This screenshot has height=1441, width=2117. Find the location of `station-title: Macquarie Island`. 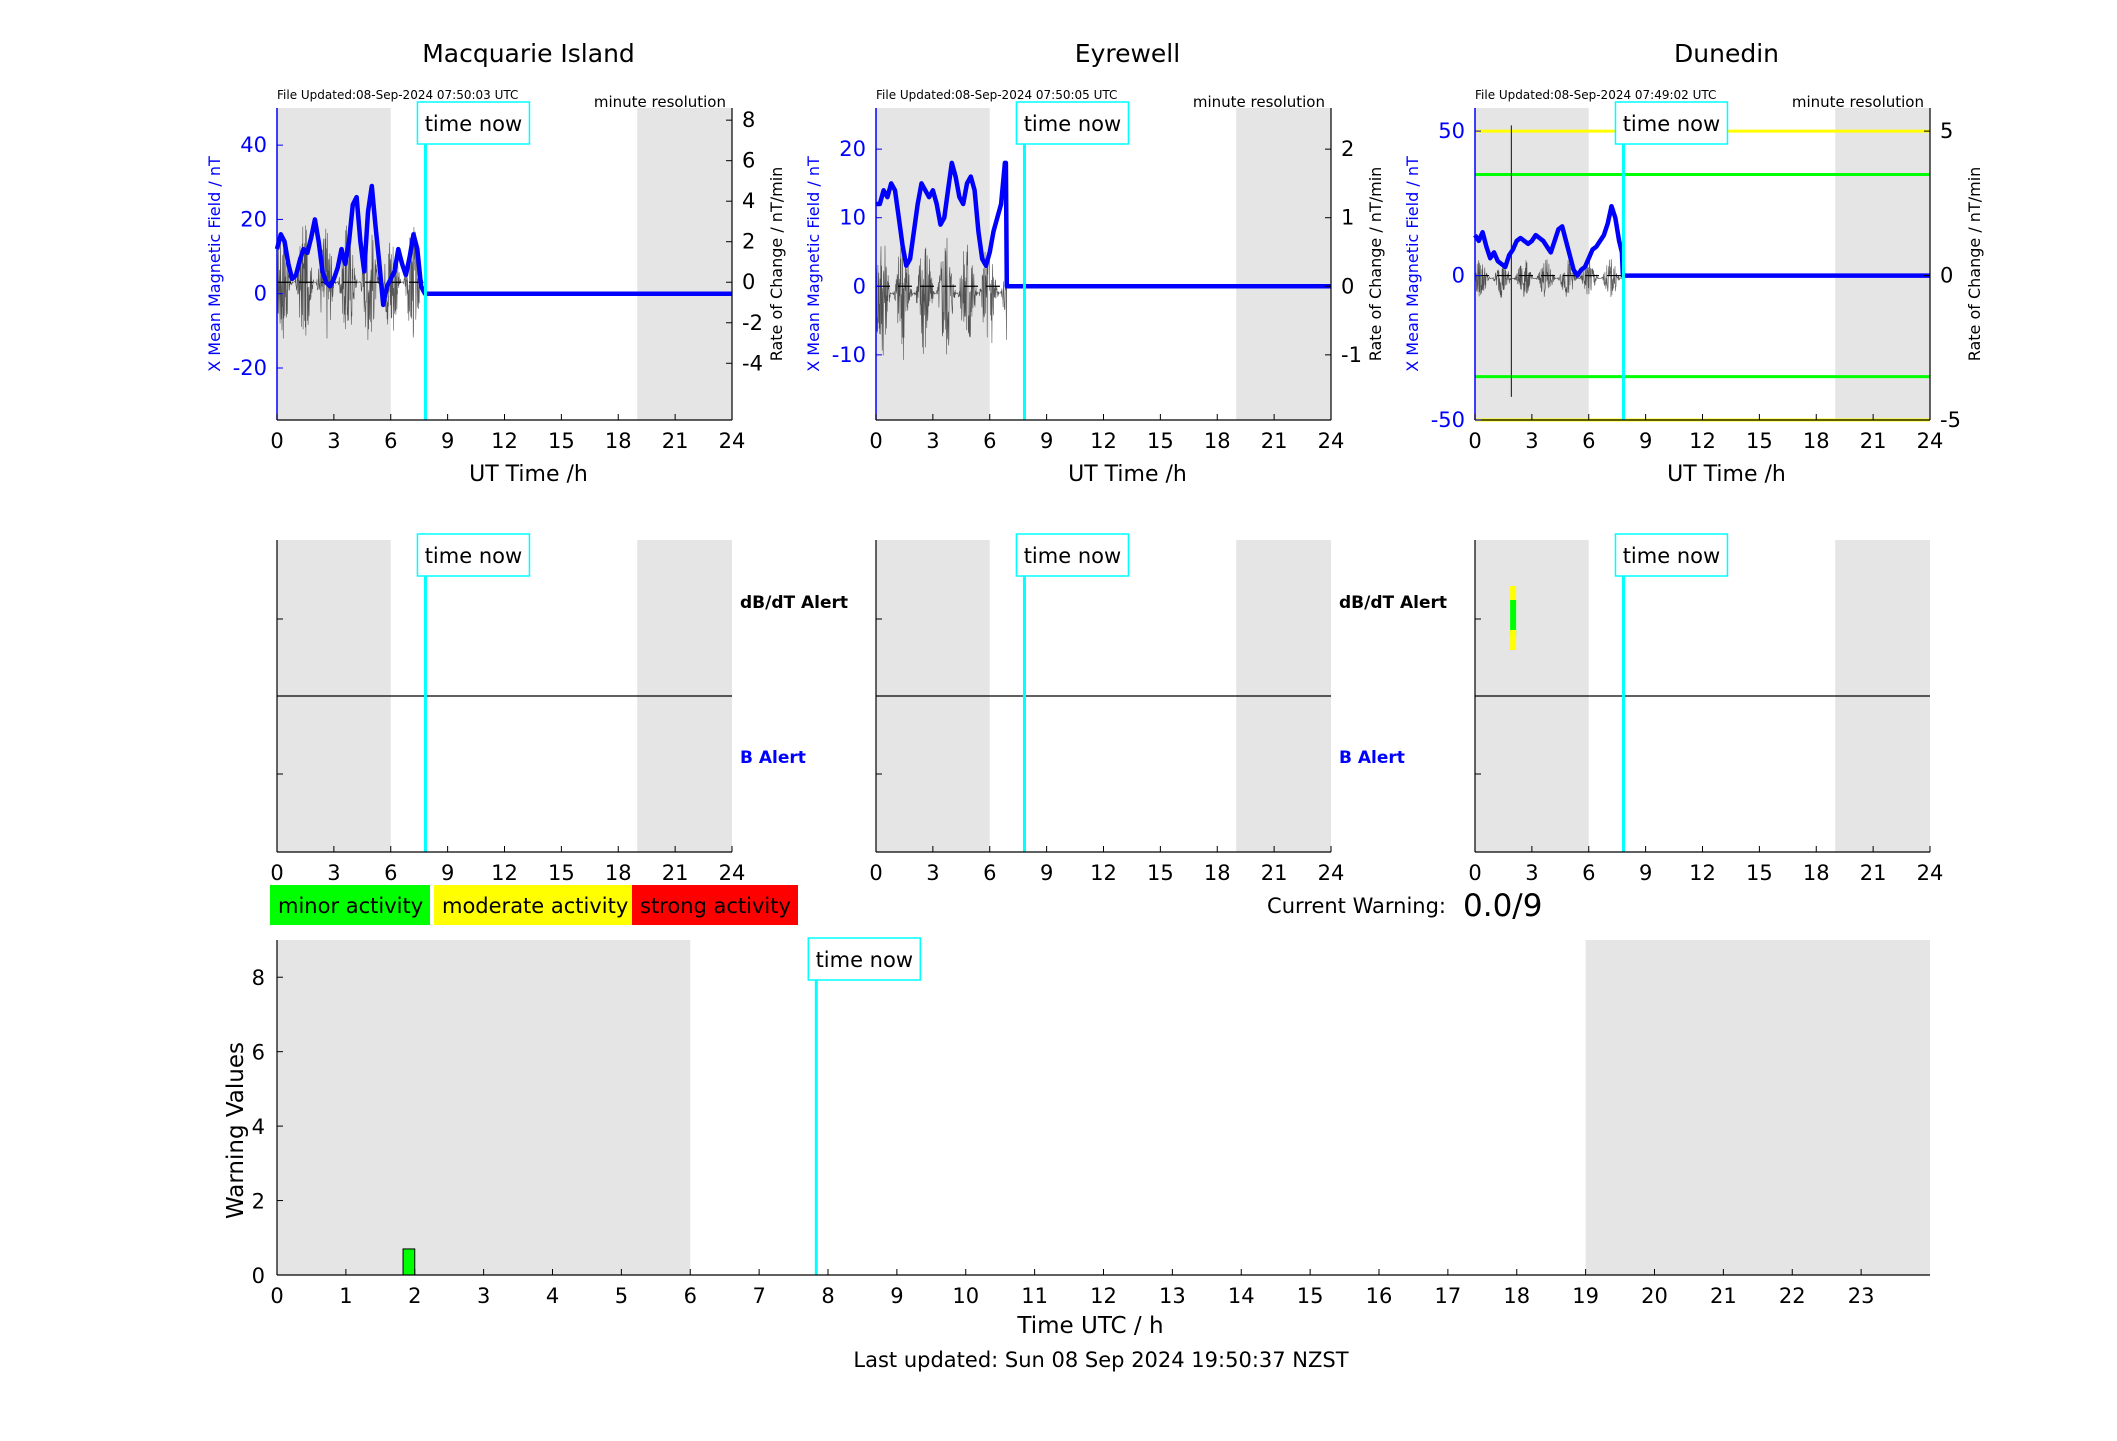

station-title: Macquarie Island is located at coordinates (528, 53).